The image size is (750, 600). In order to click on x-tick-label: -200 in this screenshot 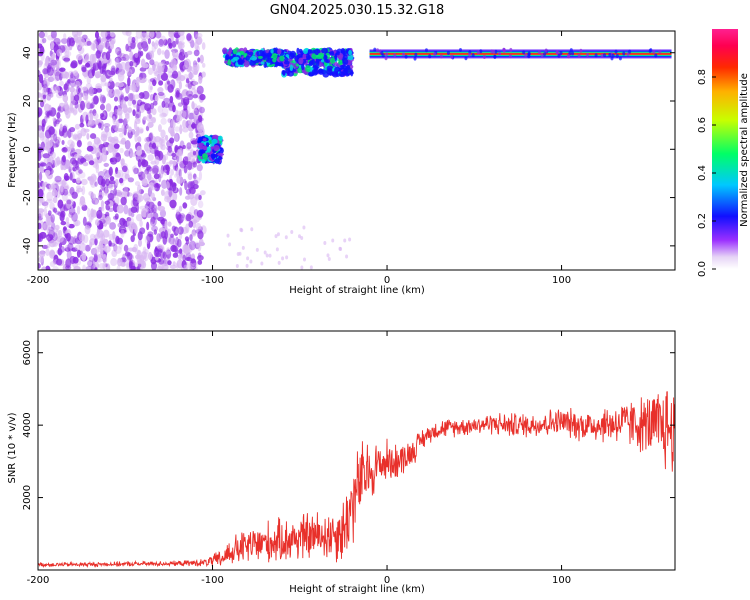, I will do `click(38, 280)`.